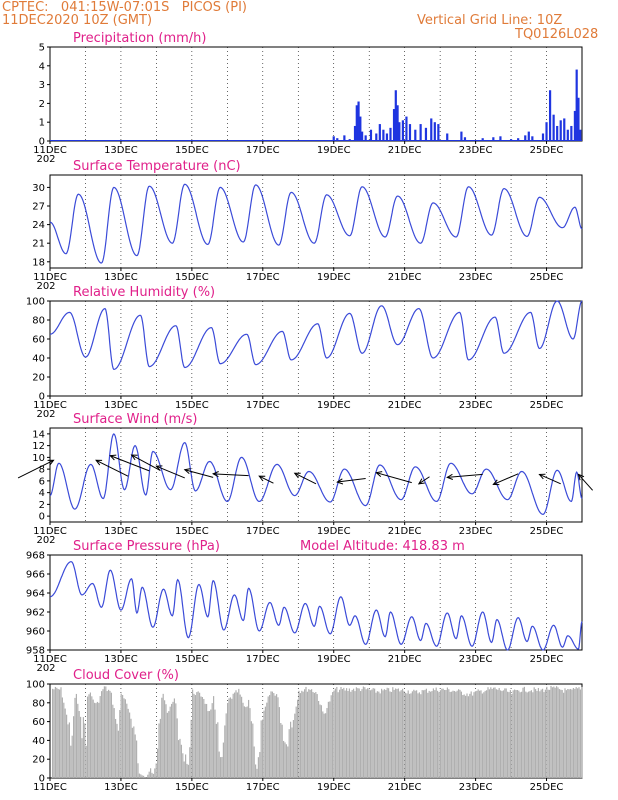 This screenshot has width=618, height=800. What do you see at coordinates (316, 474) in the screenshot?
I see `wind-series-line` at bounding box center [316, 474].